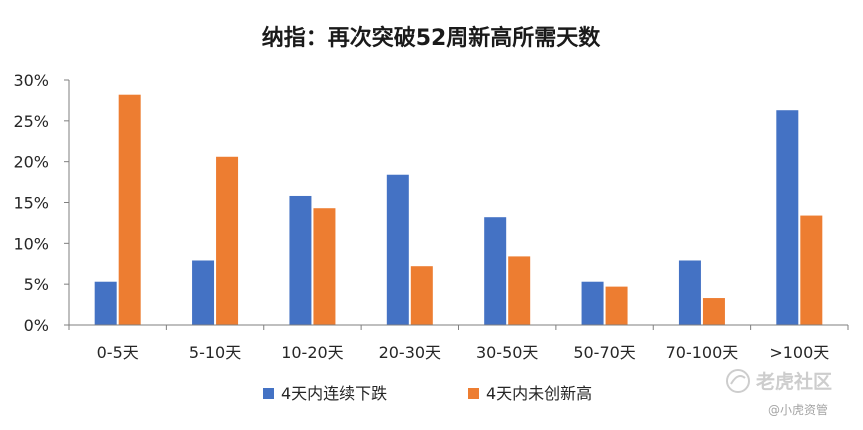 Image resolution: width=863 pixels, height=430 pixels. What do you see at coordinates (702, 352) in the screenshot?
I see `x-tick-label: 70-100天` at bounding box center [702, 352].